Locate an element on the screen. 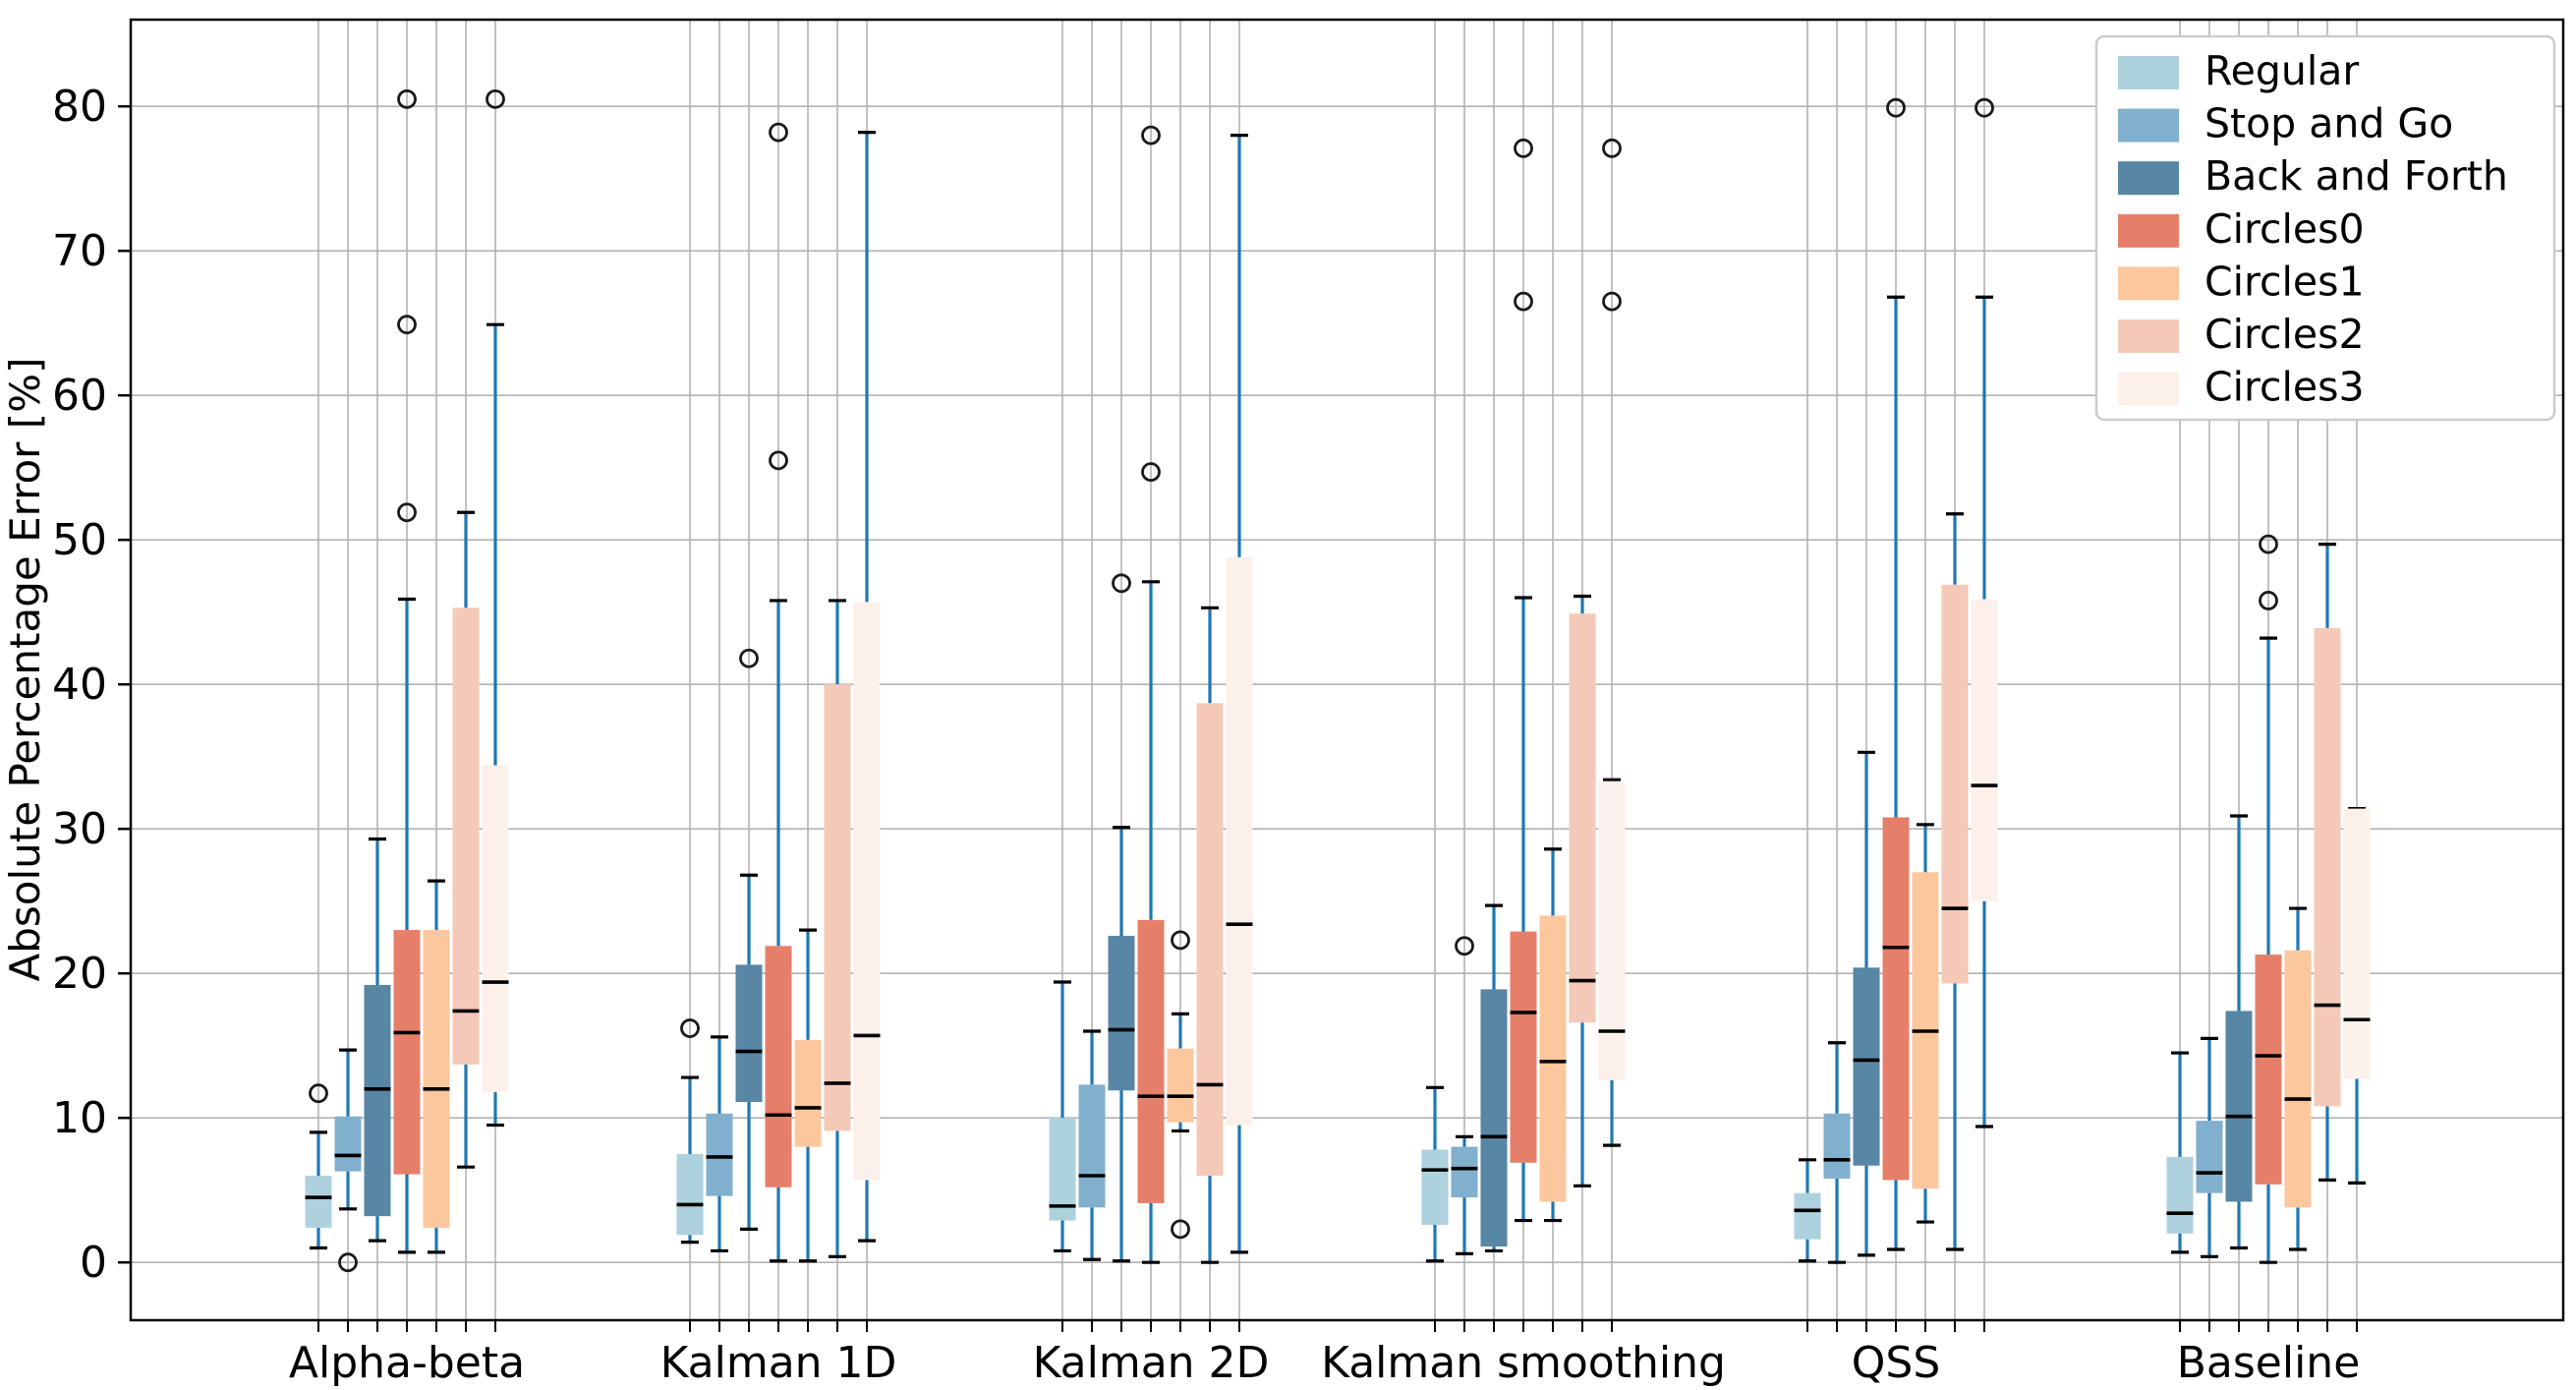 The width and height of the screenshot is (2576, 1390). legend-label: Circles2 is located at coordinates (2285, 334).